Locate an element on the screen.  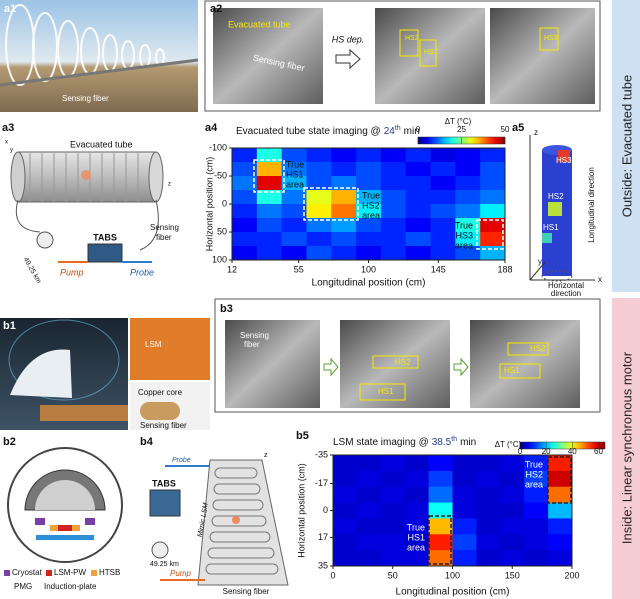
label: 49.25 km is located at coordinates (164, 564).